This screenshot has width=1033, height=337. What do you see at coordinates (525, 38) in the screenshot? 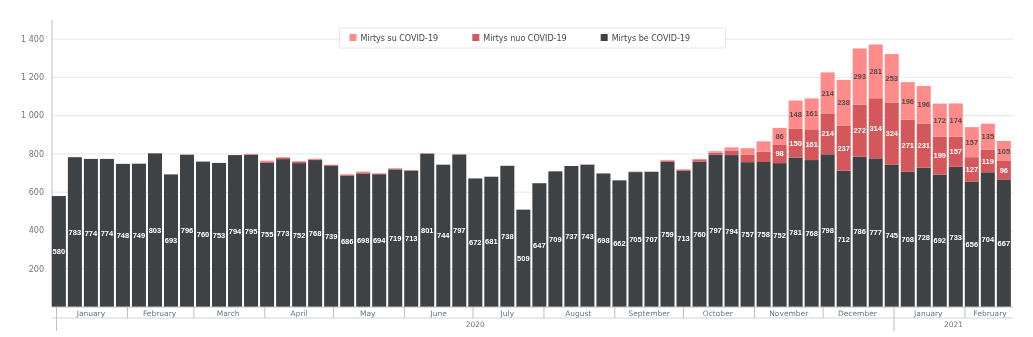
I see `legend-label: Mirtys nuo COVID-19` at bounding box center [525, 38].